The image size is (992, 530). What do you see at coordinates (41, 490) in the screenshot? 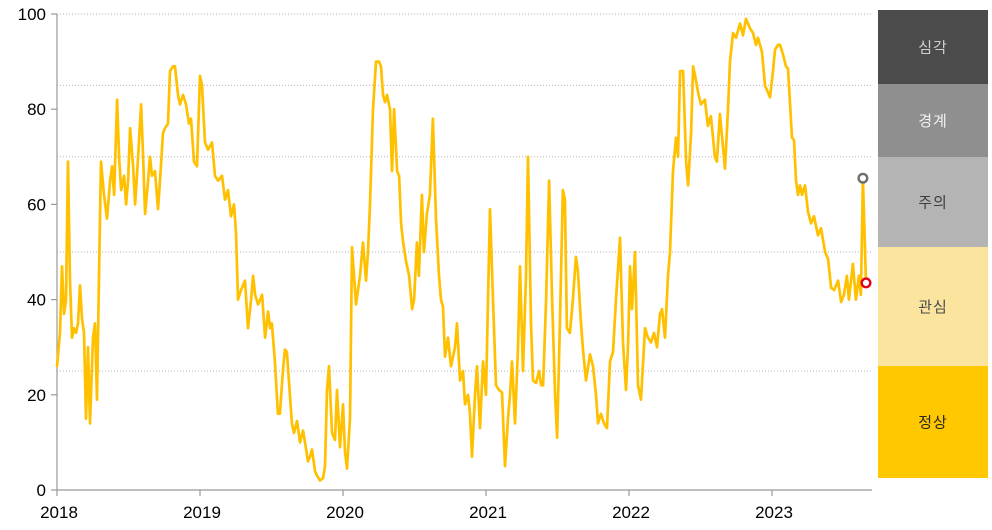
I see `y-tick-label-0: 0` at bounding box center [41, 490].